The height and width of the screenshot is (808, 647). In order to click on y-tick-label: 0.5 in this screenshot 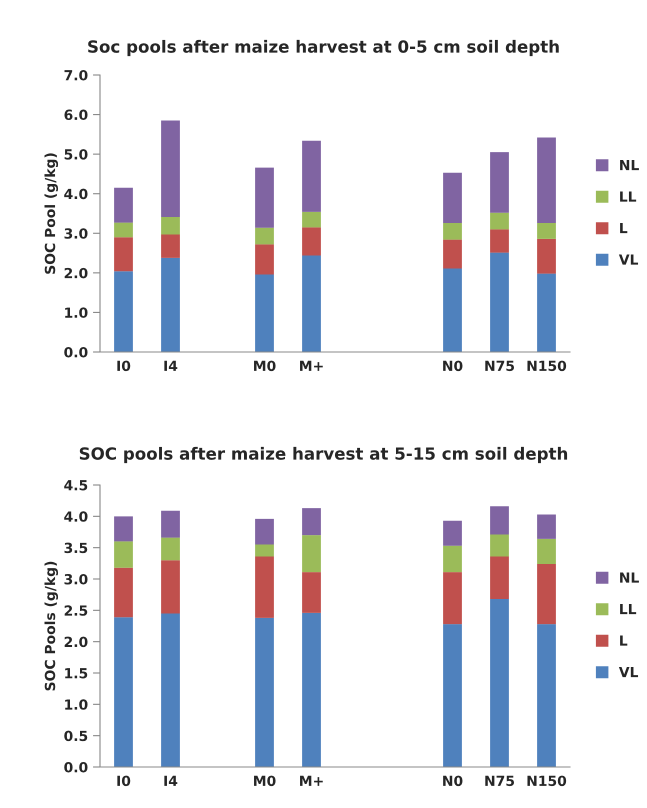, I will do `click(76, 736)`.